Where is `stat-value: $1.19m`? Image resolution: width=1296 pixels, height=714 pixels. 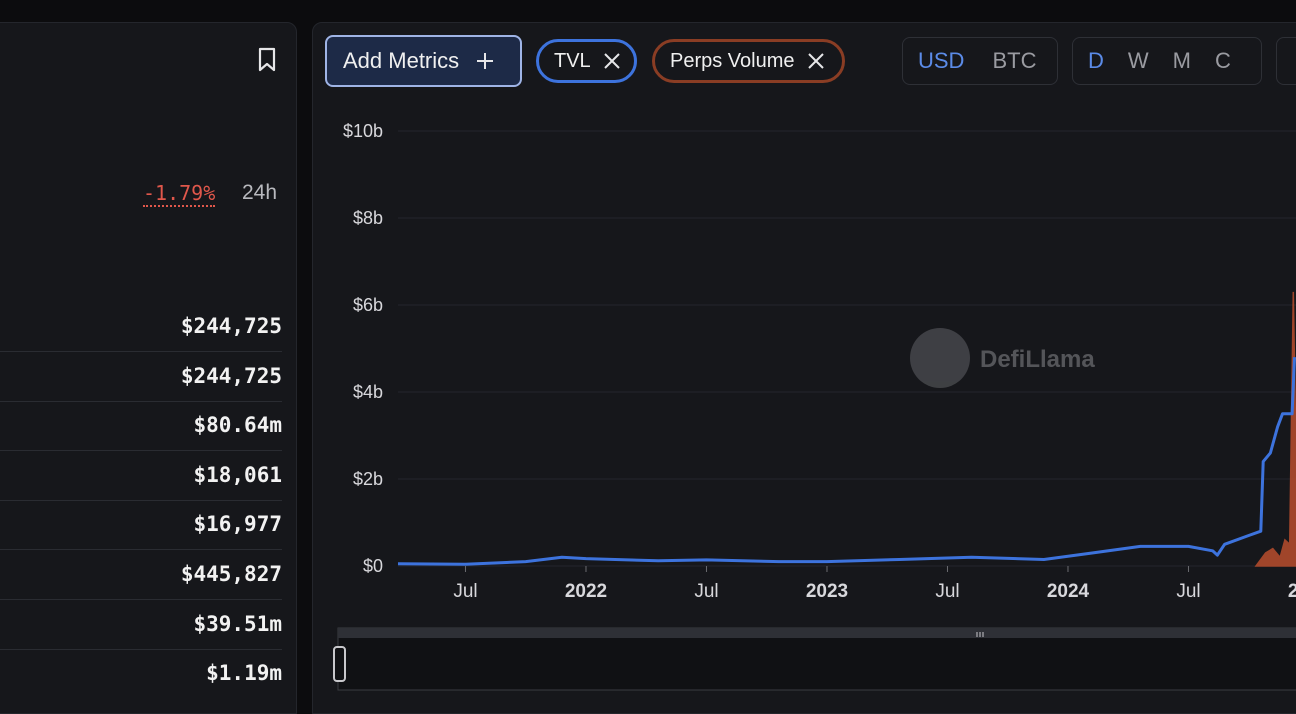 stat-value: $1.19m is located at coordinates (244, 673).